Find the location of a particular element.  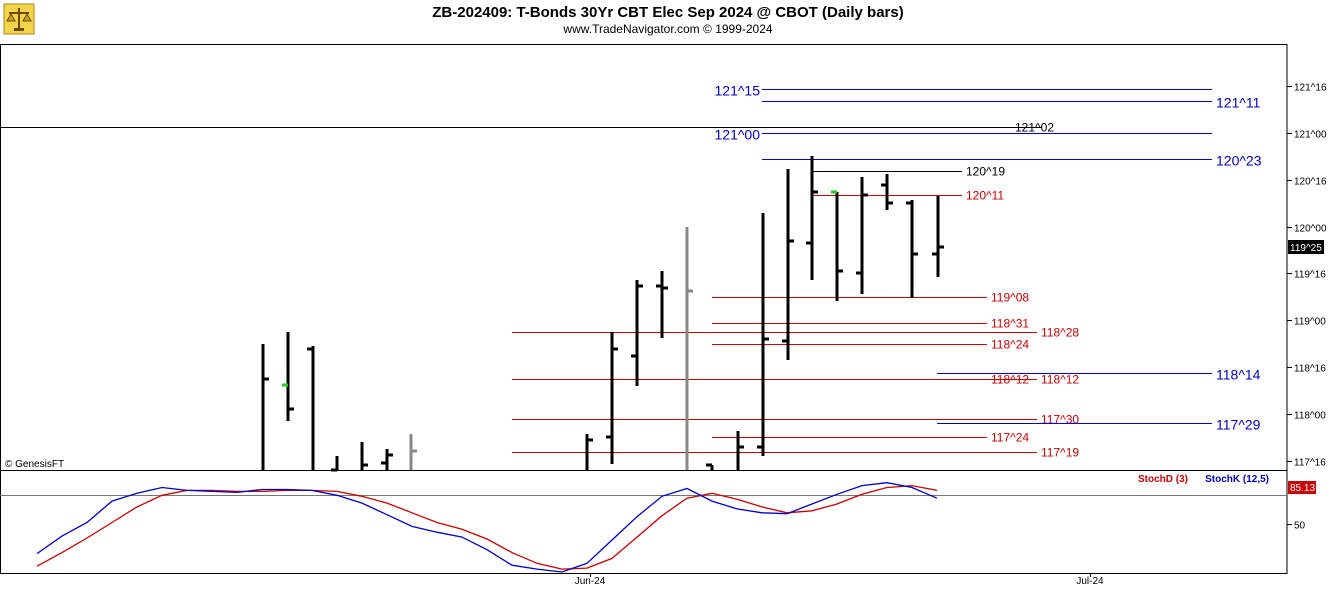

level-label: 121^11 is located at coordinates (1238, 103).